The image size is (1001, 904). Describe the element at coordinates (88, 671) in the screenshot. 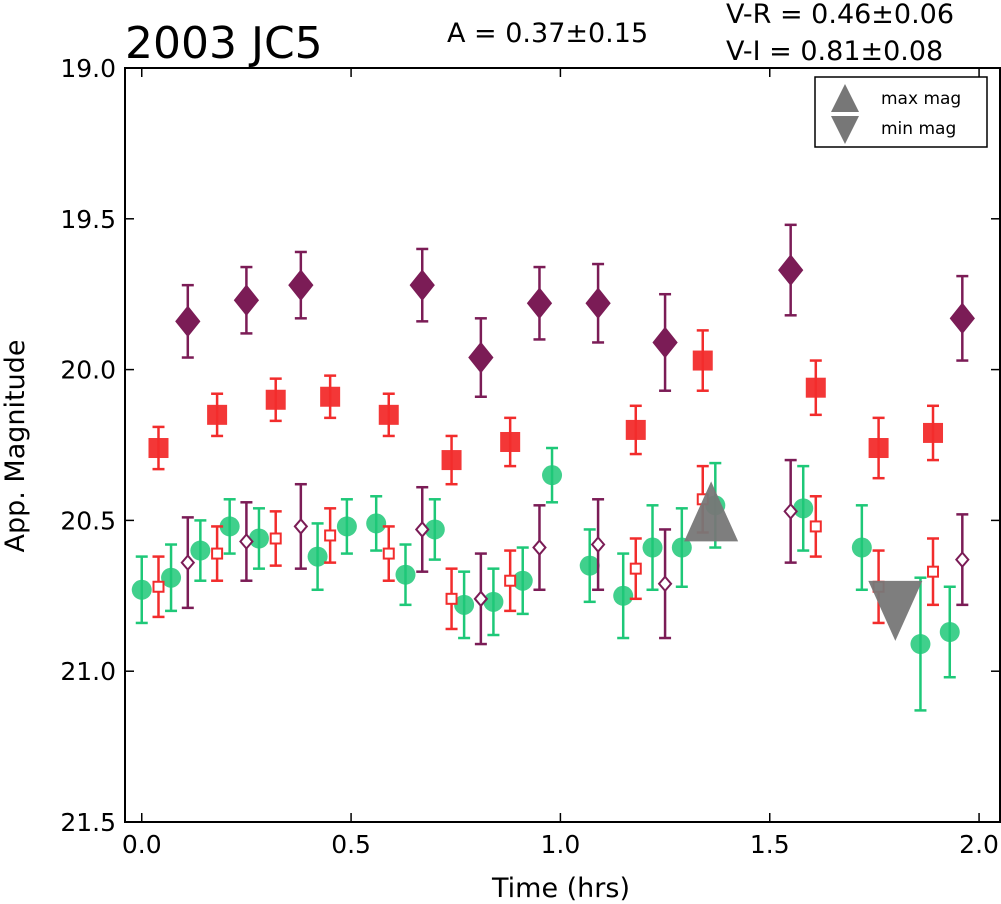

I see `y-tick-label: 21.0` at that location.